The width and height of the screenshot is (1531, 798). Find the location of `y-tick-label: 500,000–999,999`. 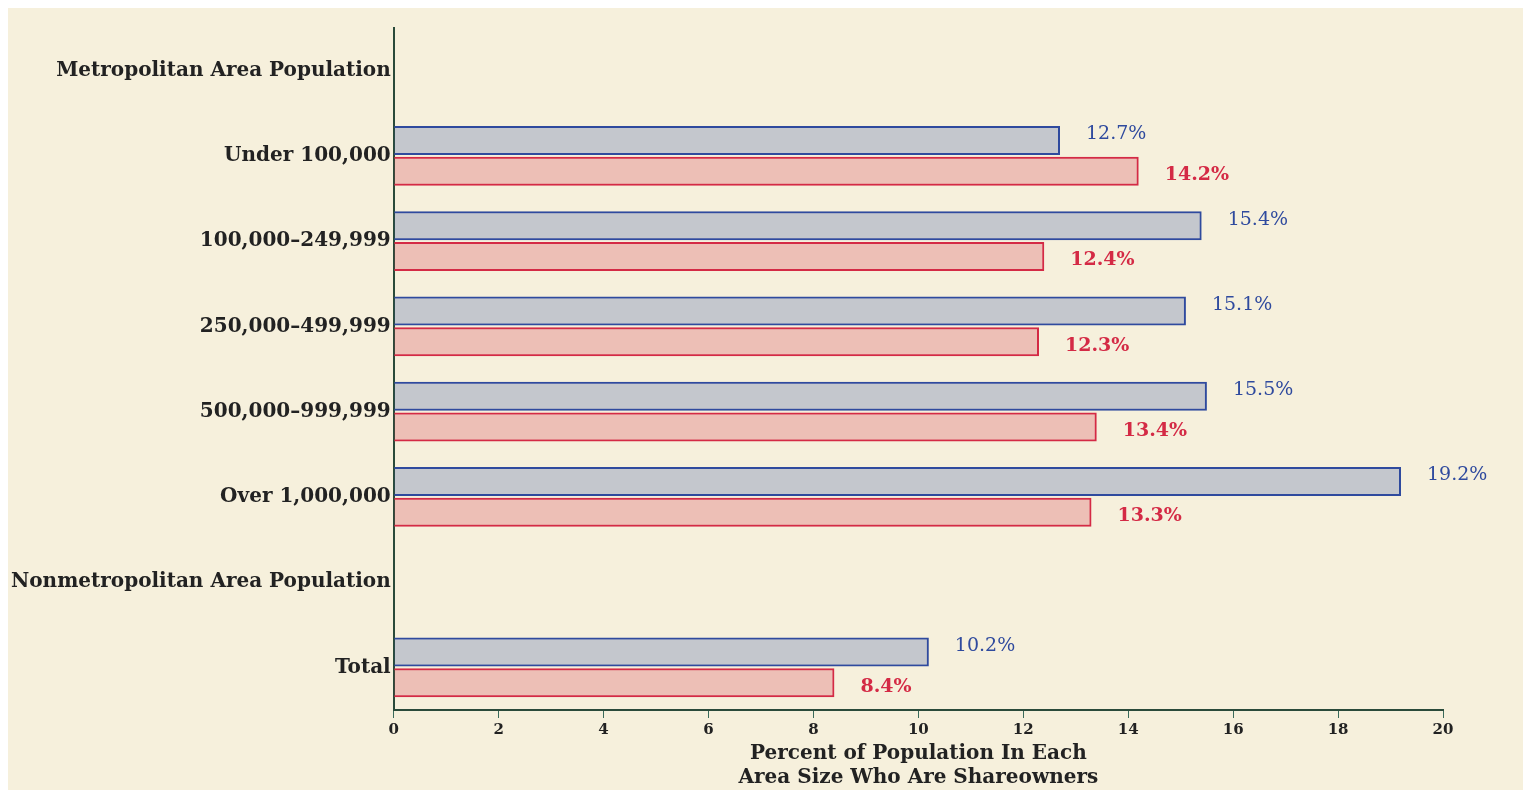

y-tick-label: 500,000–999,999 is located at coordinates (295, 409).